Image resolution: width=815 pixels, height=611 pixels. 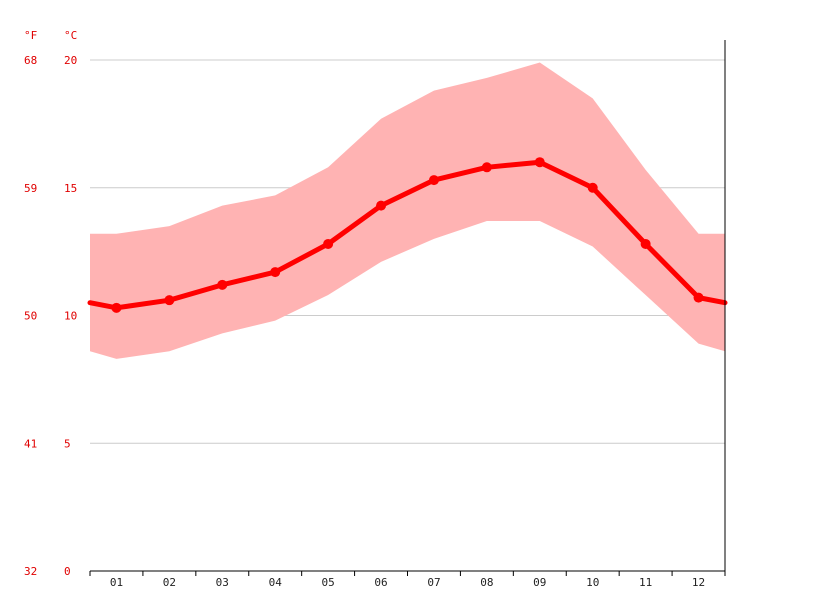 I want to click on y-tick-label-c: 15, so click(x=70, y=188).